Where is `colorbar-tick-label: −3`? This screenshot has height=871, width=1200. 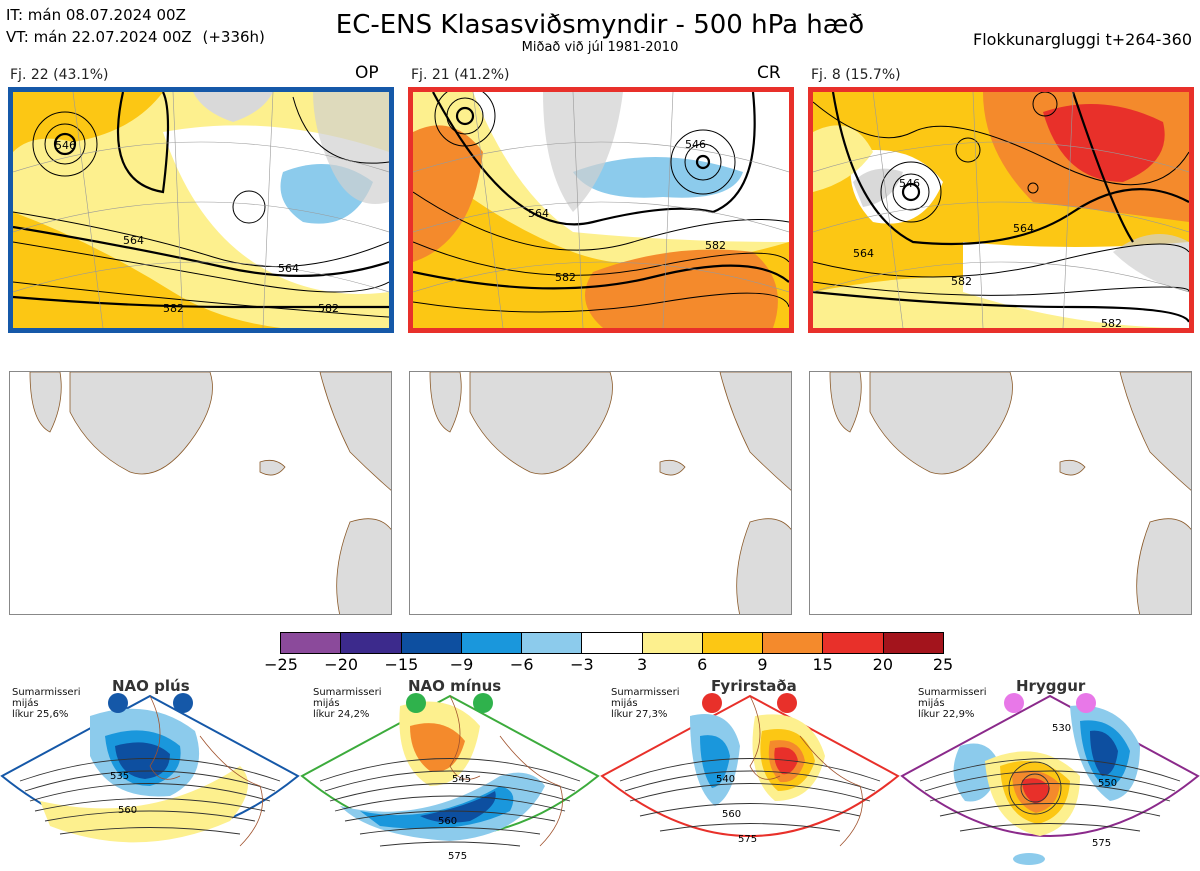
colorbar-tick-label: −3 is located at coordinates (582, 664).